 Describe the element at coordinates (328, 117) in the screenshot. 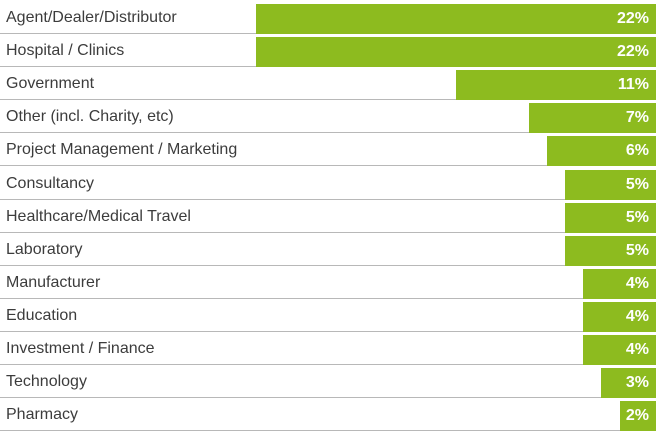

I see `bar-row: Other (incl. Charity, etc) 7%` at that location.